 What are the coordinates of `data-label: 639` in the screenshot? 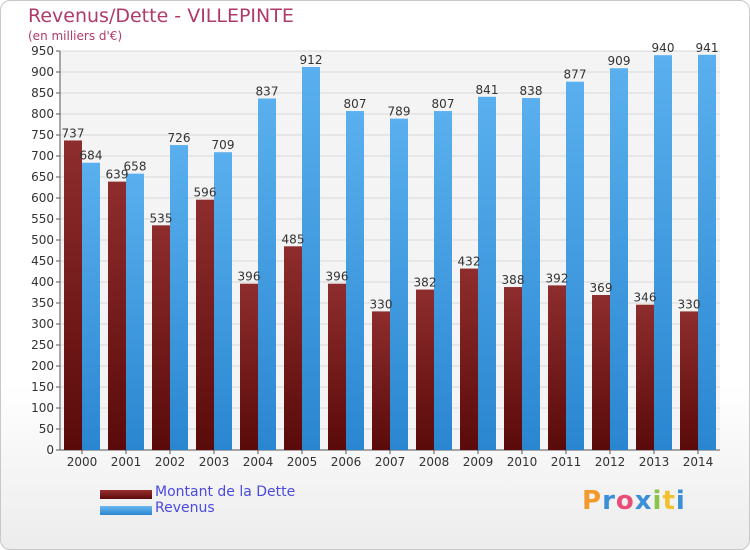 It's located at (117, 175).